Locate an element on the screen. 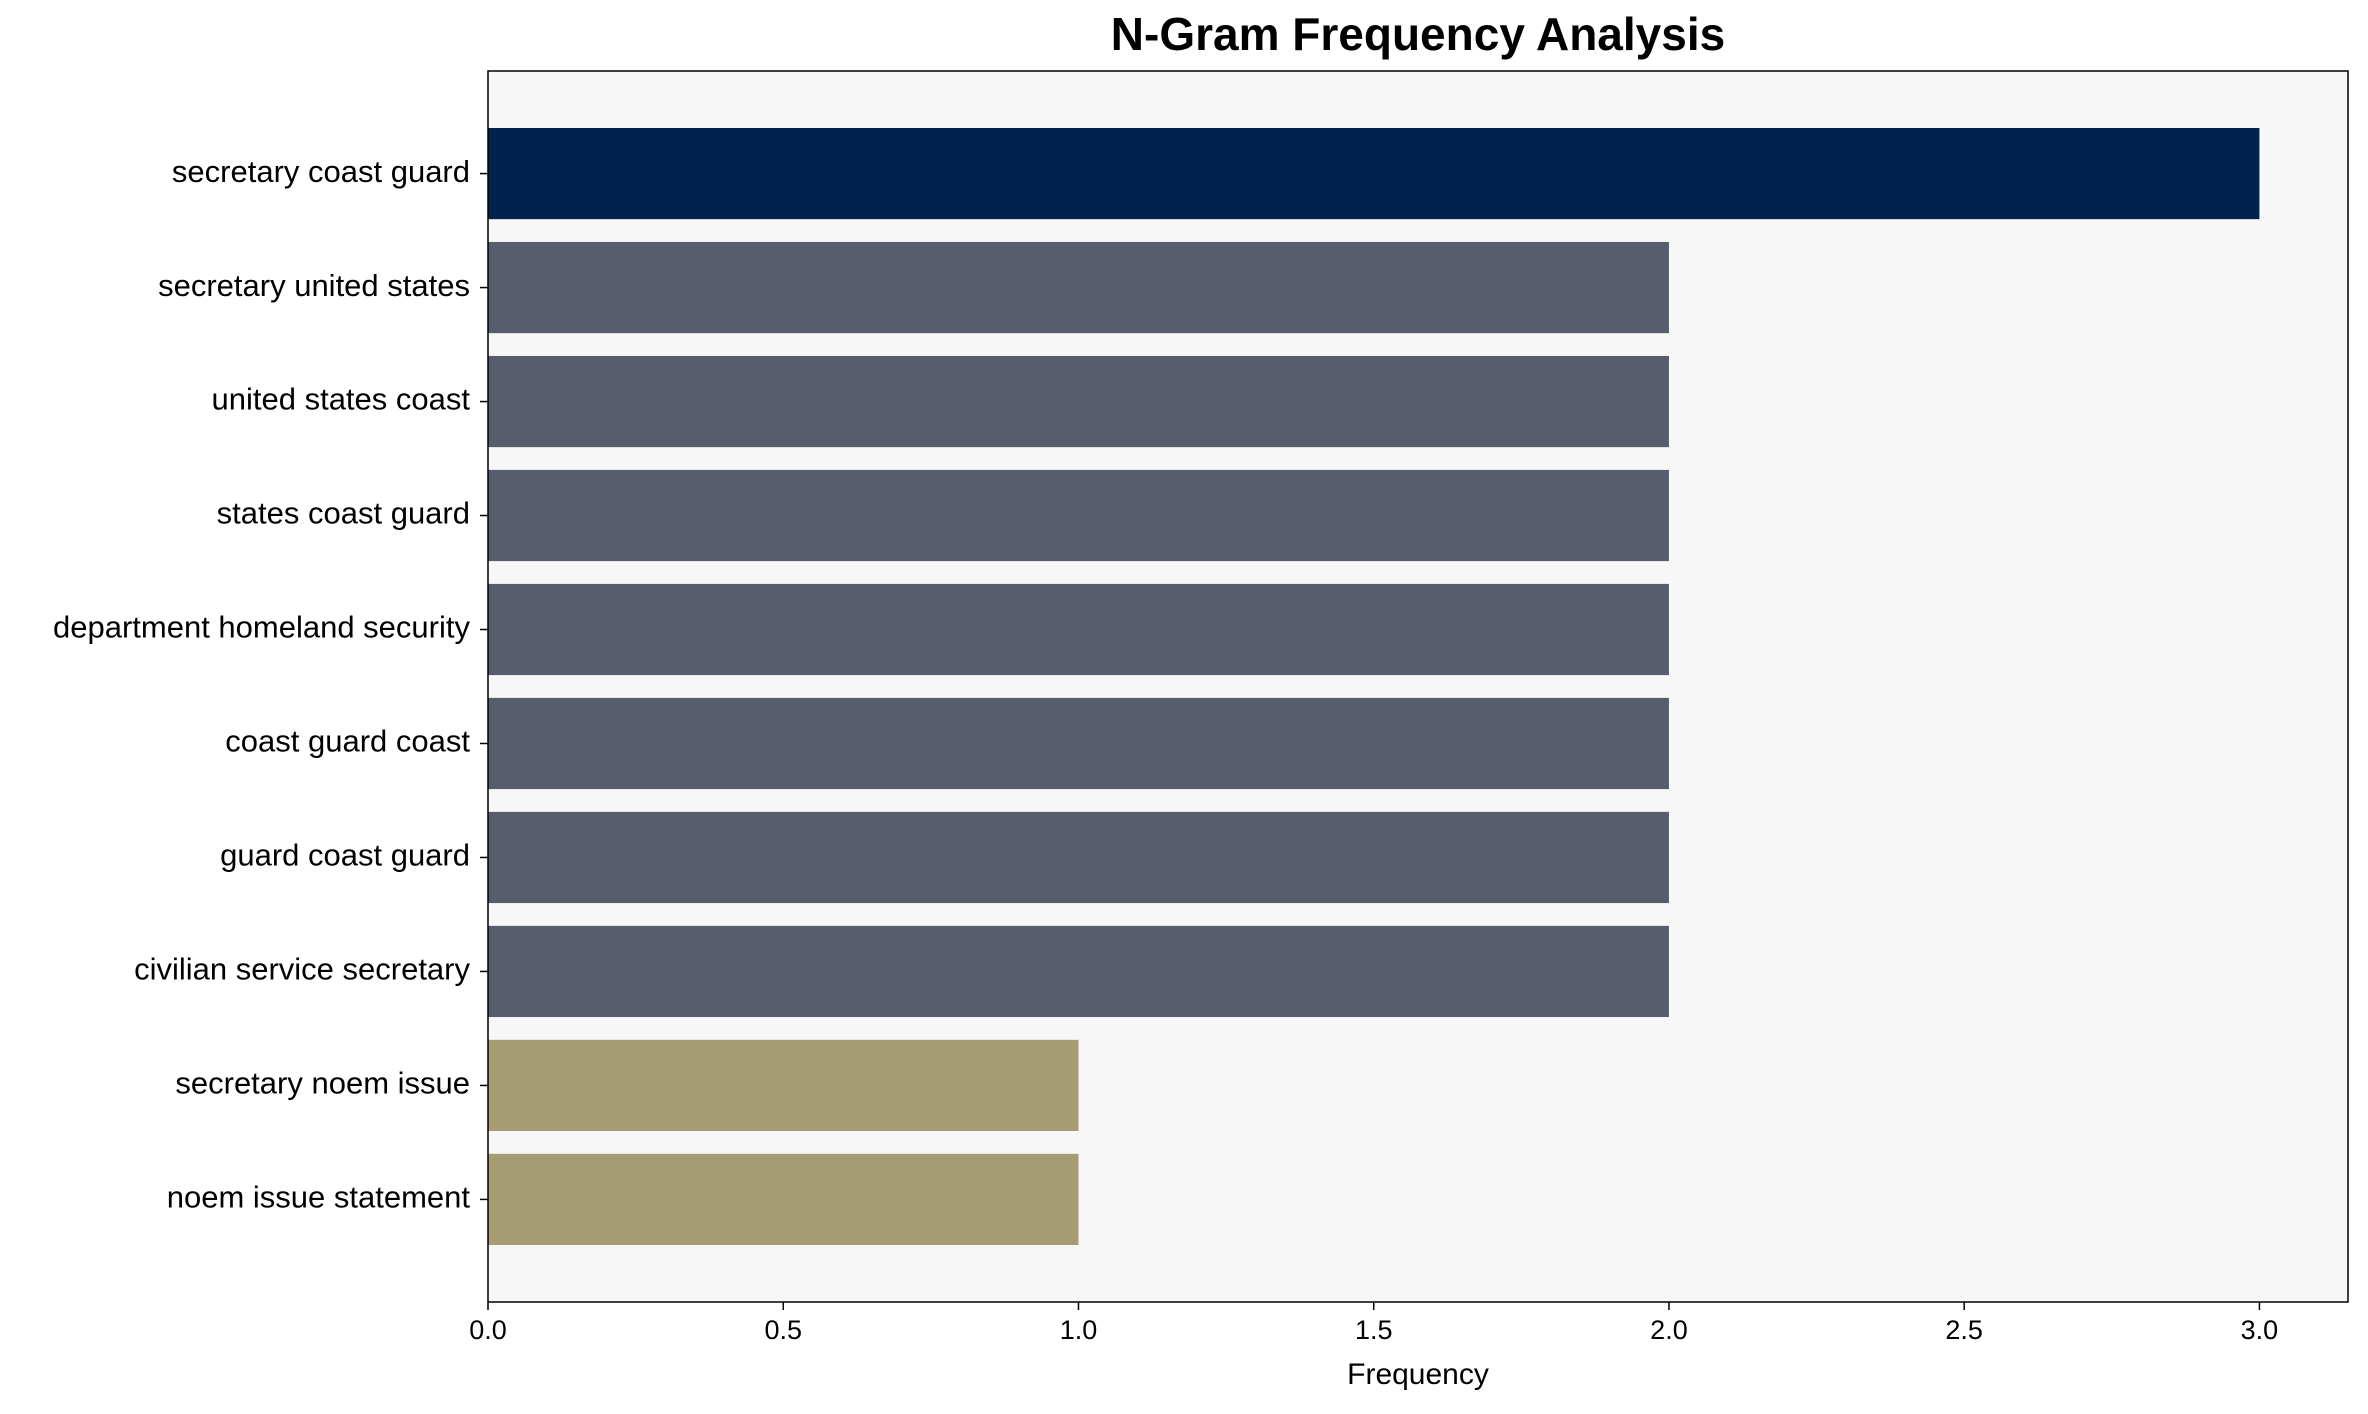 Image resolution: width=2368 pixels, height=1414 pixels. x-tick-label: 1.0 is located at coordinates (1079, 1330).